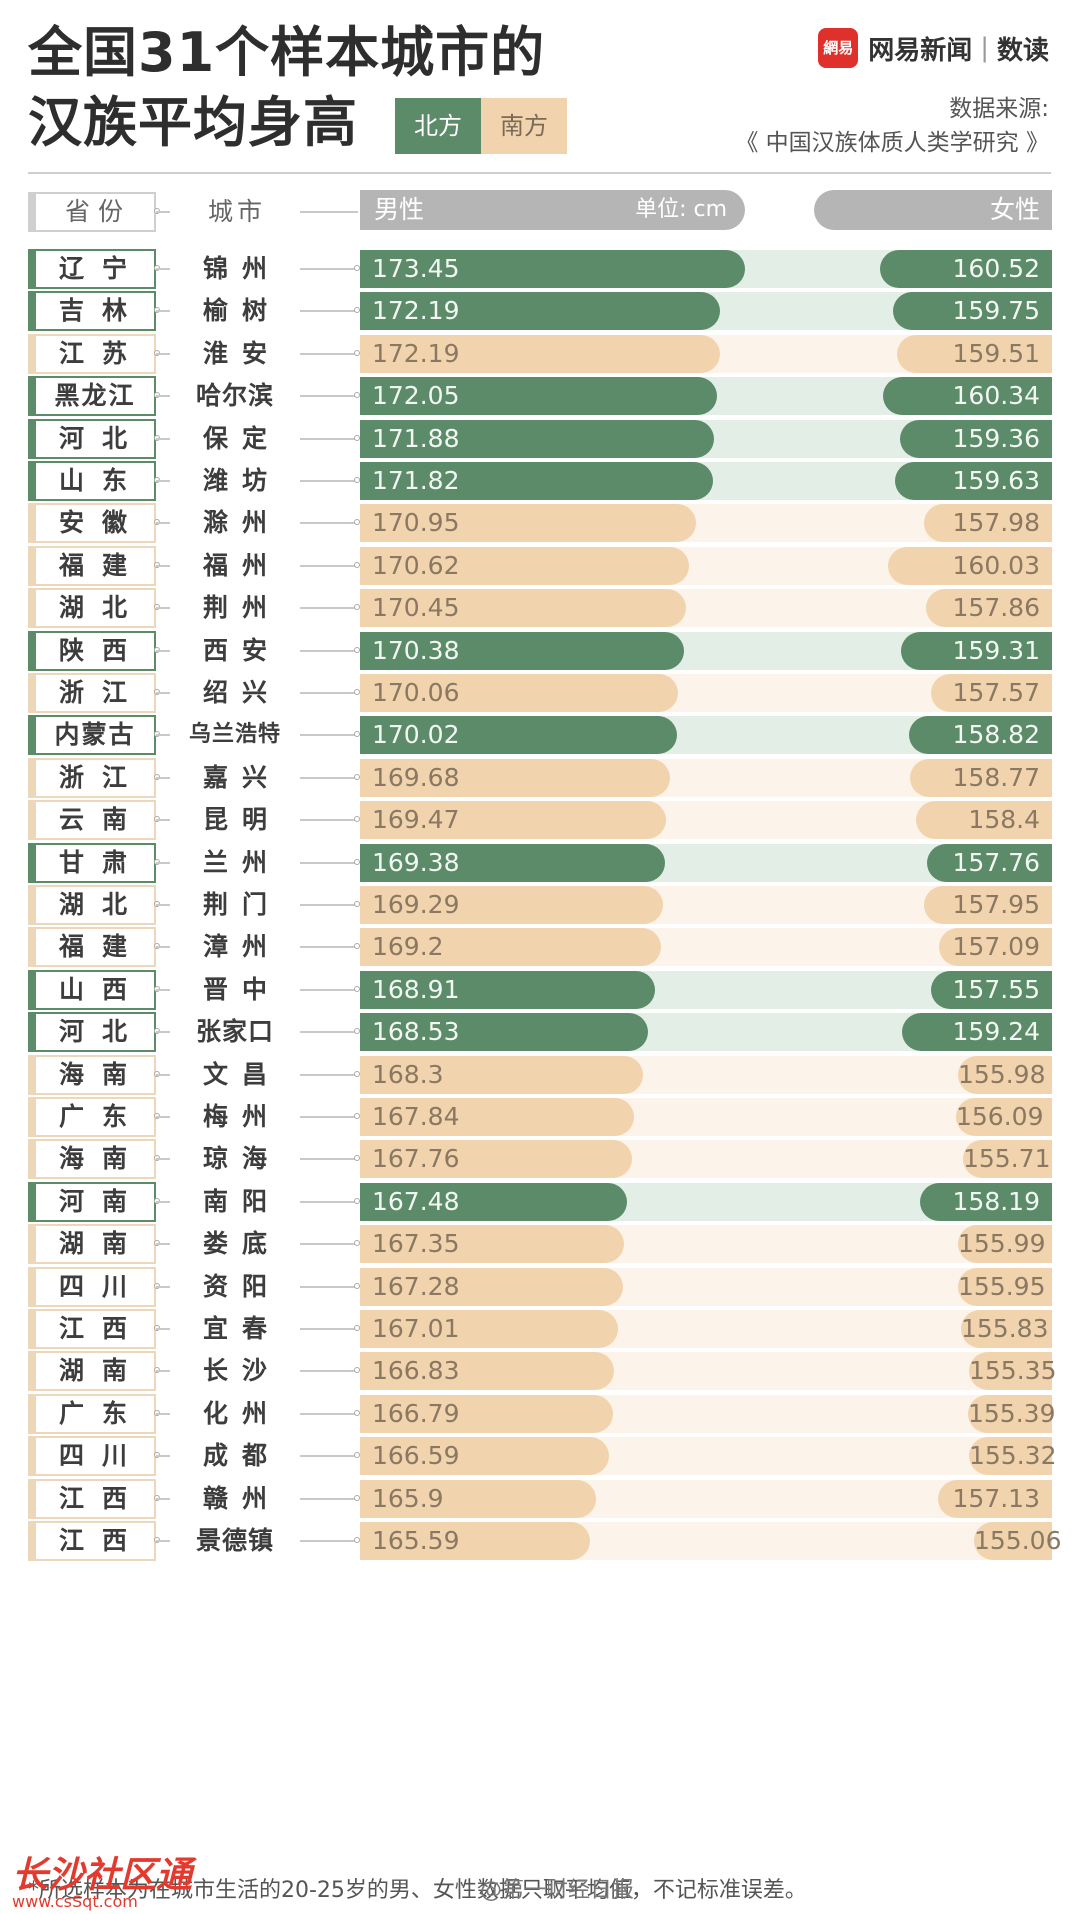 The image size is (1079, 1914). I want to click on table-row: 福建 漳州 169.2 157.09, so click(539, 947).